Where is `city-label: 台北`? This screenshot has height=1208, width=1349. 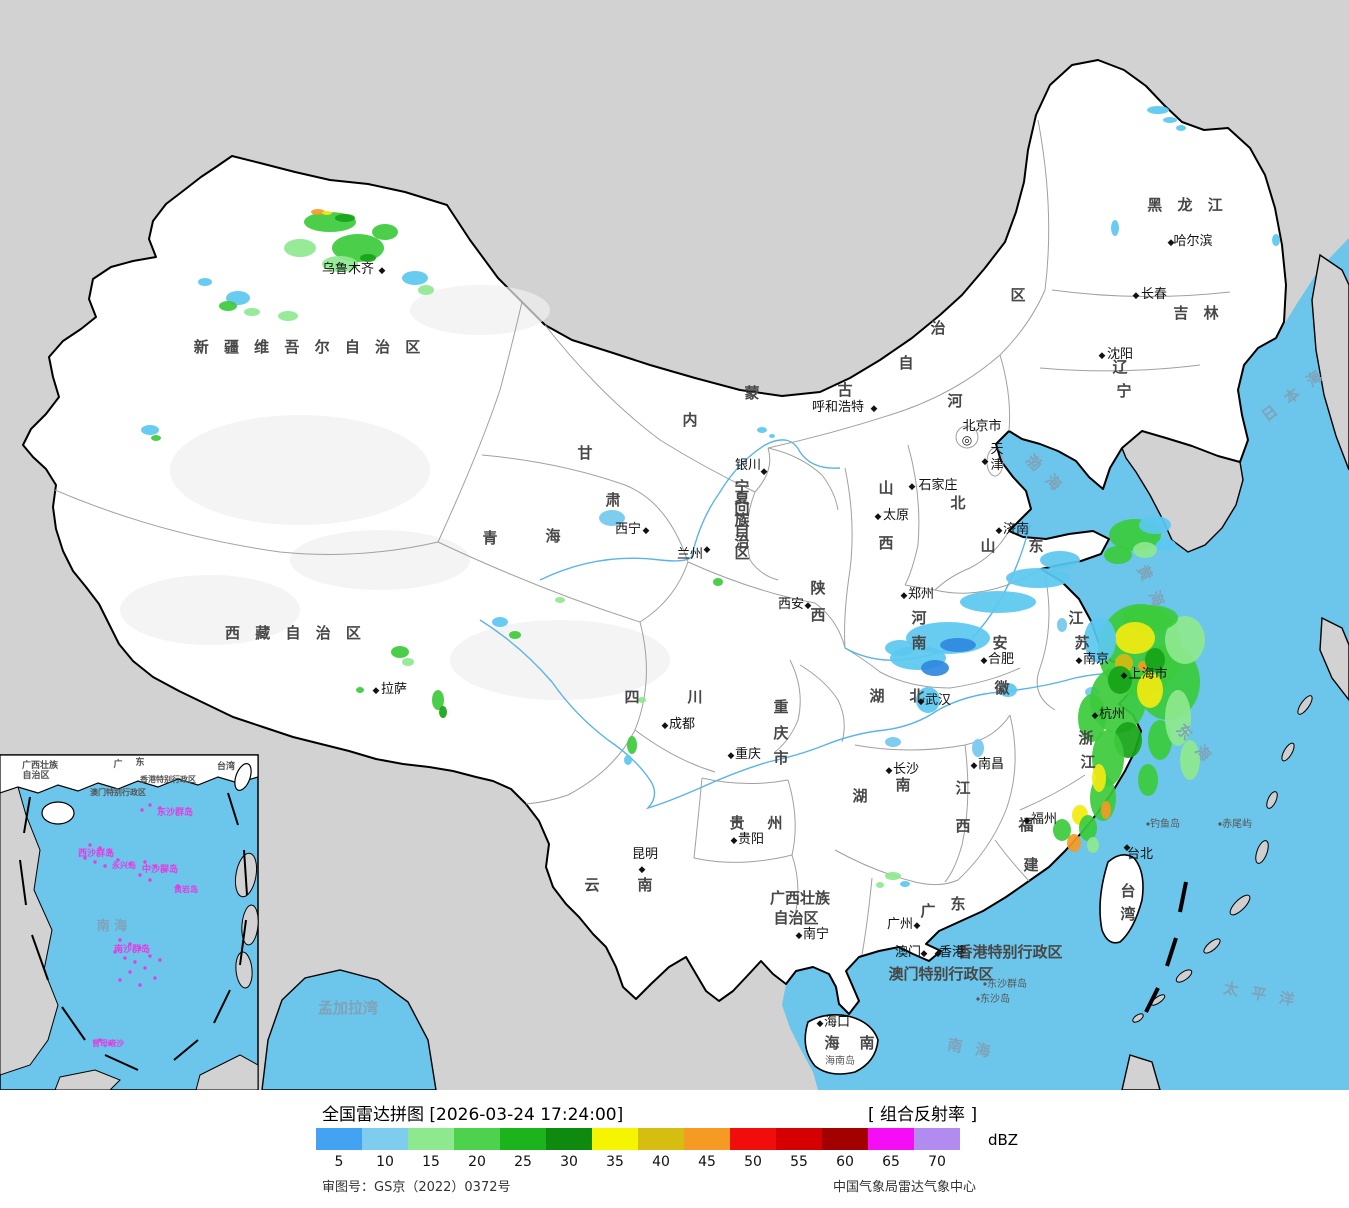 city-label: 台北 is located at coordinates (1140, 854).